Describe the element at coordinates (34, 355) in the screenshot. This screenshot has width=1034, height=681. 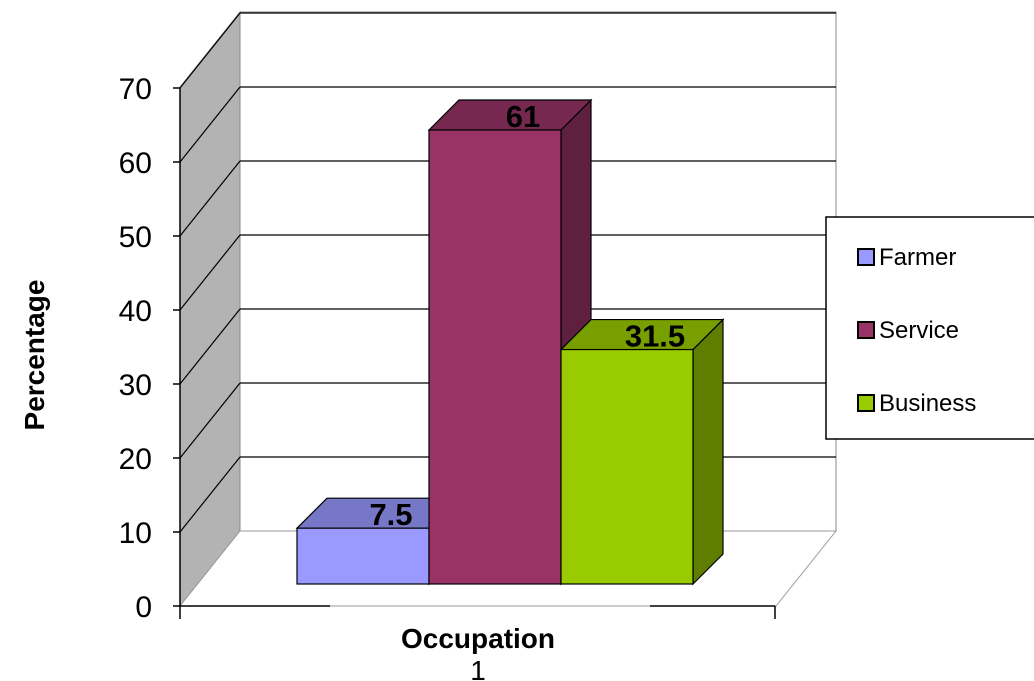
I see `y-axis-title: Percentage` at that location.